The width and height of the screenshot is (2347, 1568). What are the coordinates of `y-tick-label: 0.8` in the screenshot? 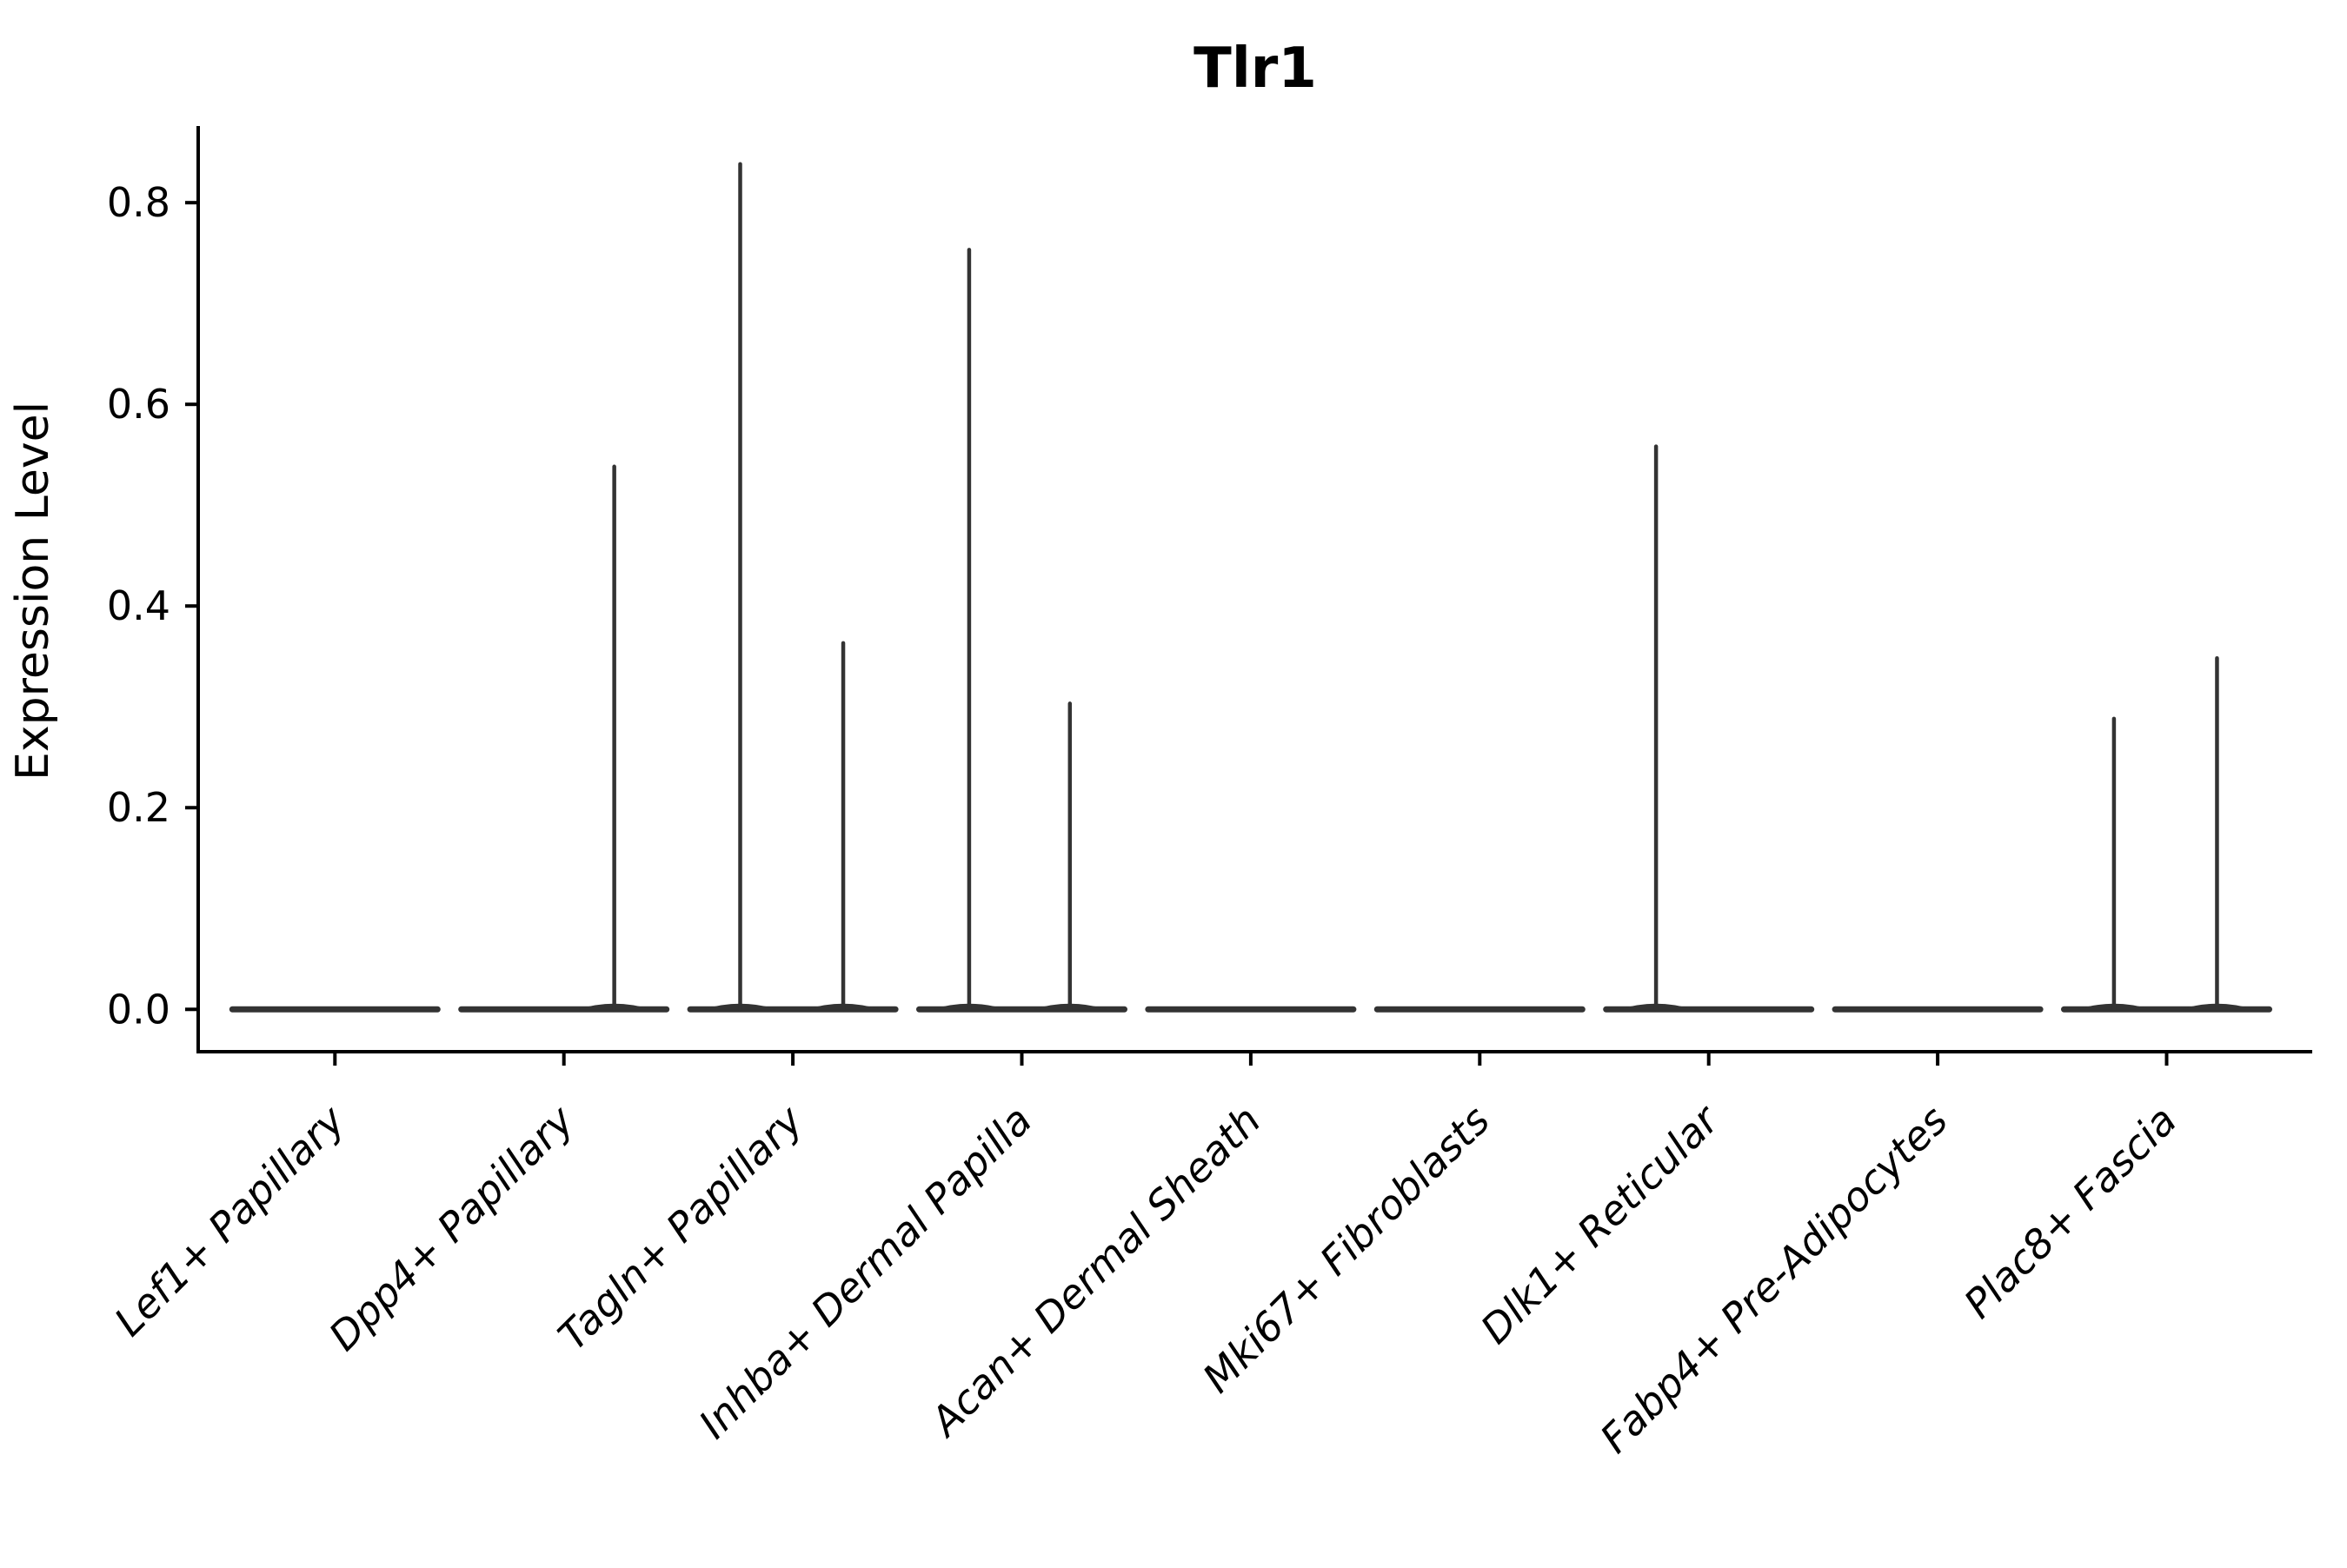 It's located at (139, 202).